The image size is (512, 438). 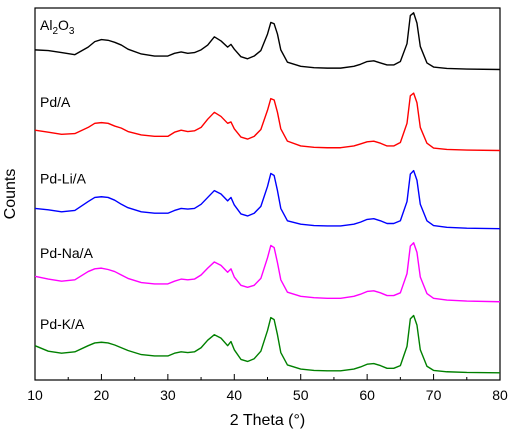 I want to click on x-tick-label-10: 10, so click(x=35, y=395).